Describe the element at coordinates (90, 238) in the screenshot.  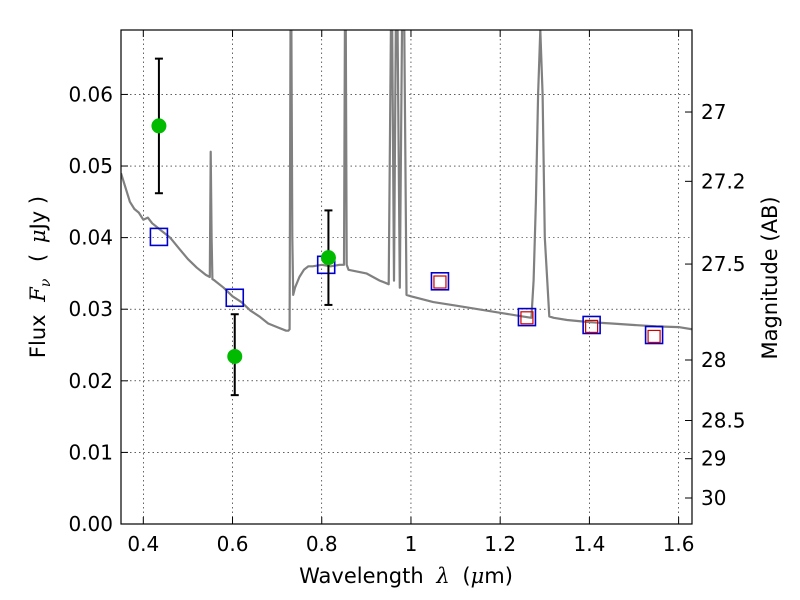
I see `y-tick-label: 0.04` at that location.